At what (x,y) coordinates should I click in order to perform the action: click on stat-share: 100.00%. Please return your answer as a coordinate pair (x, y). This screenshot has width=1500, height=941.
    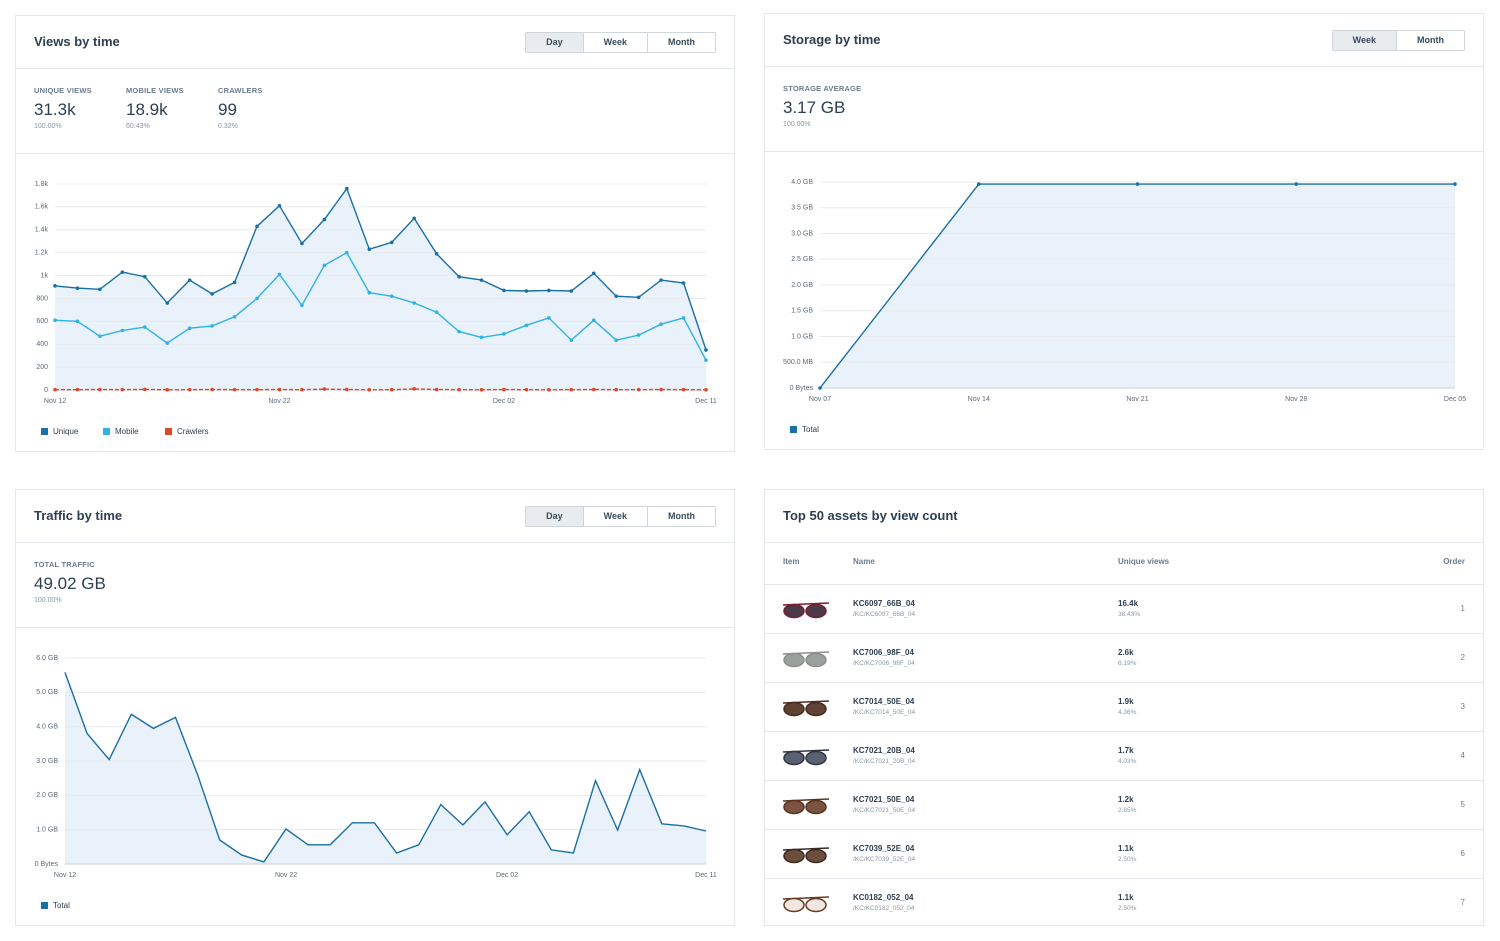
    Looking at the image, I should click on (48, 600).